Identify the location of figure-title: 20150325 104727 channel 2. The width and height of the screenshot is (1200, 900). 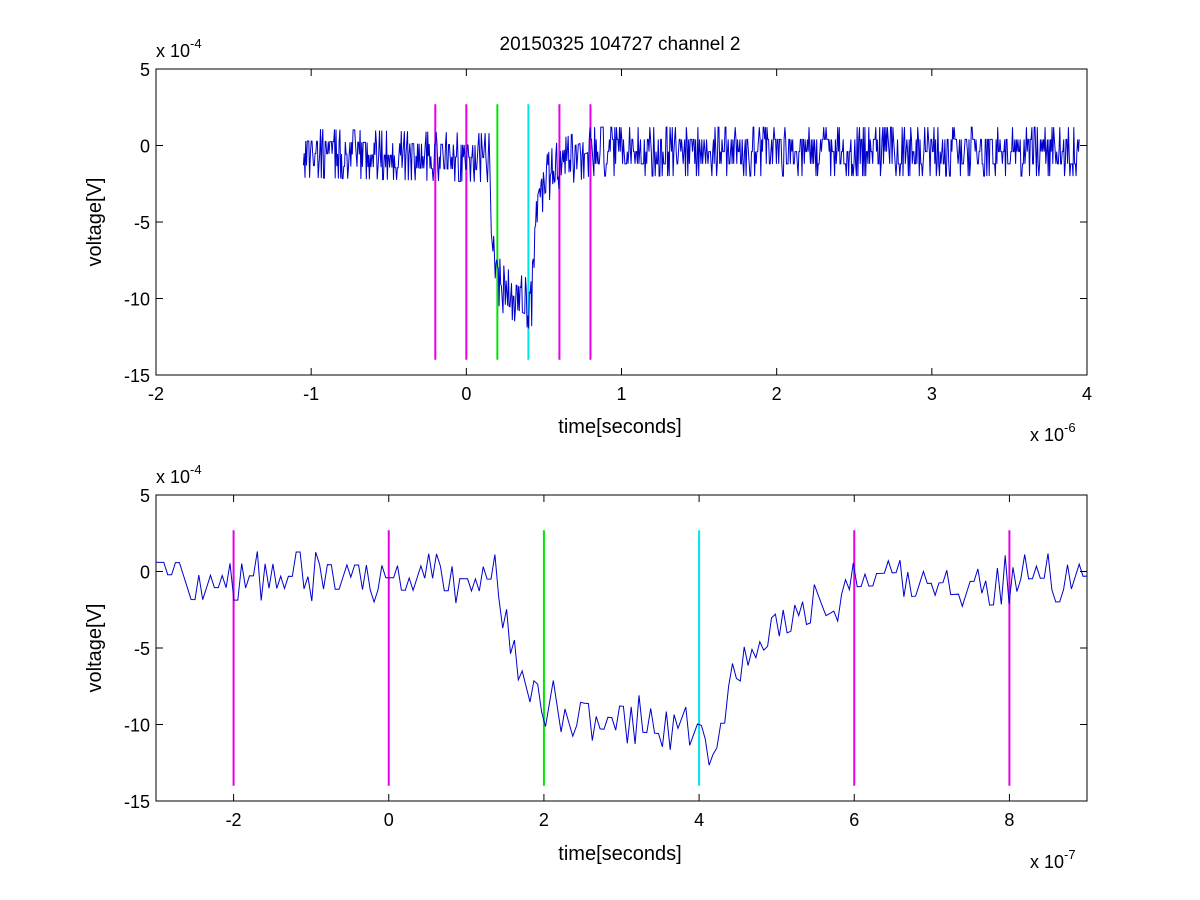
(620, 44).